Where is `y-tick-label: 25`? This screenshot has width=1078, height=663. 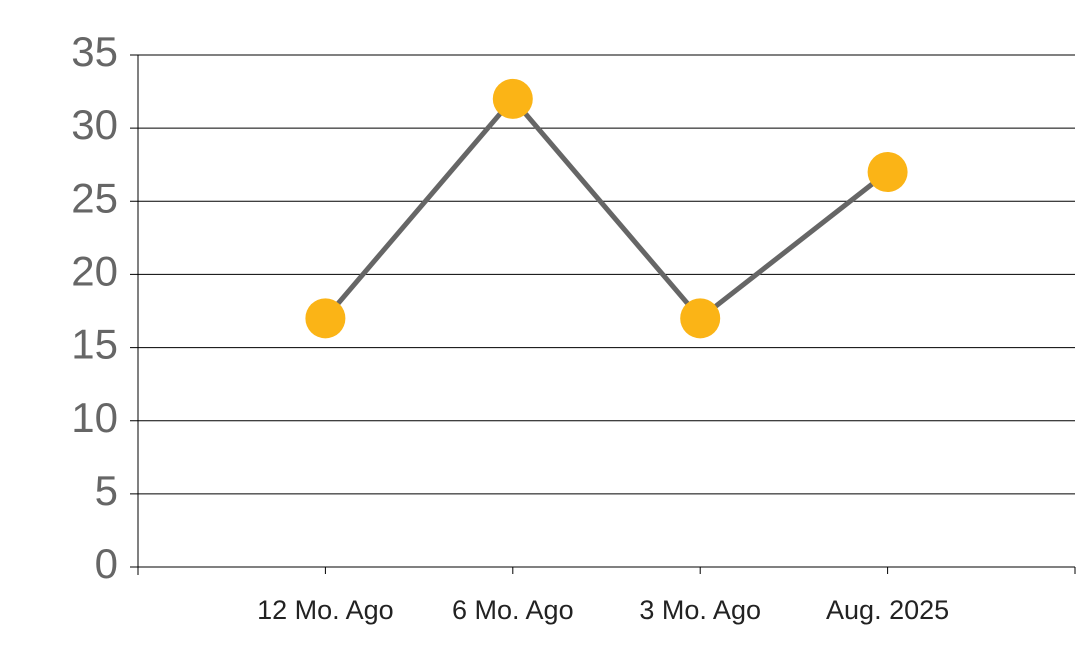 y-tick-label: 25 is located at coordinates (94, 197).